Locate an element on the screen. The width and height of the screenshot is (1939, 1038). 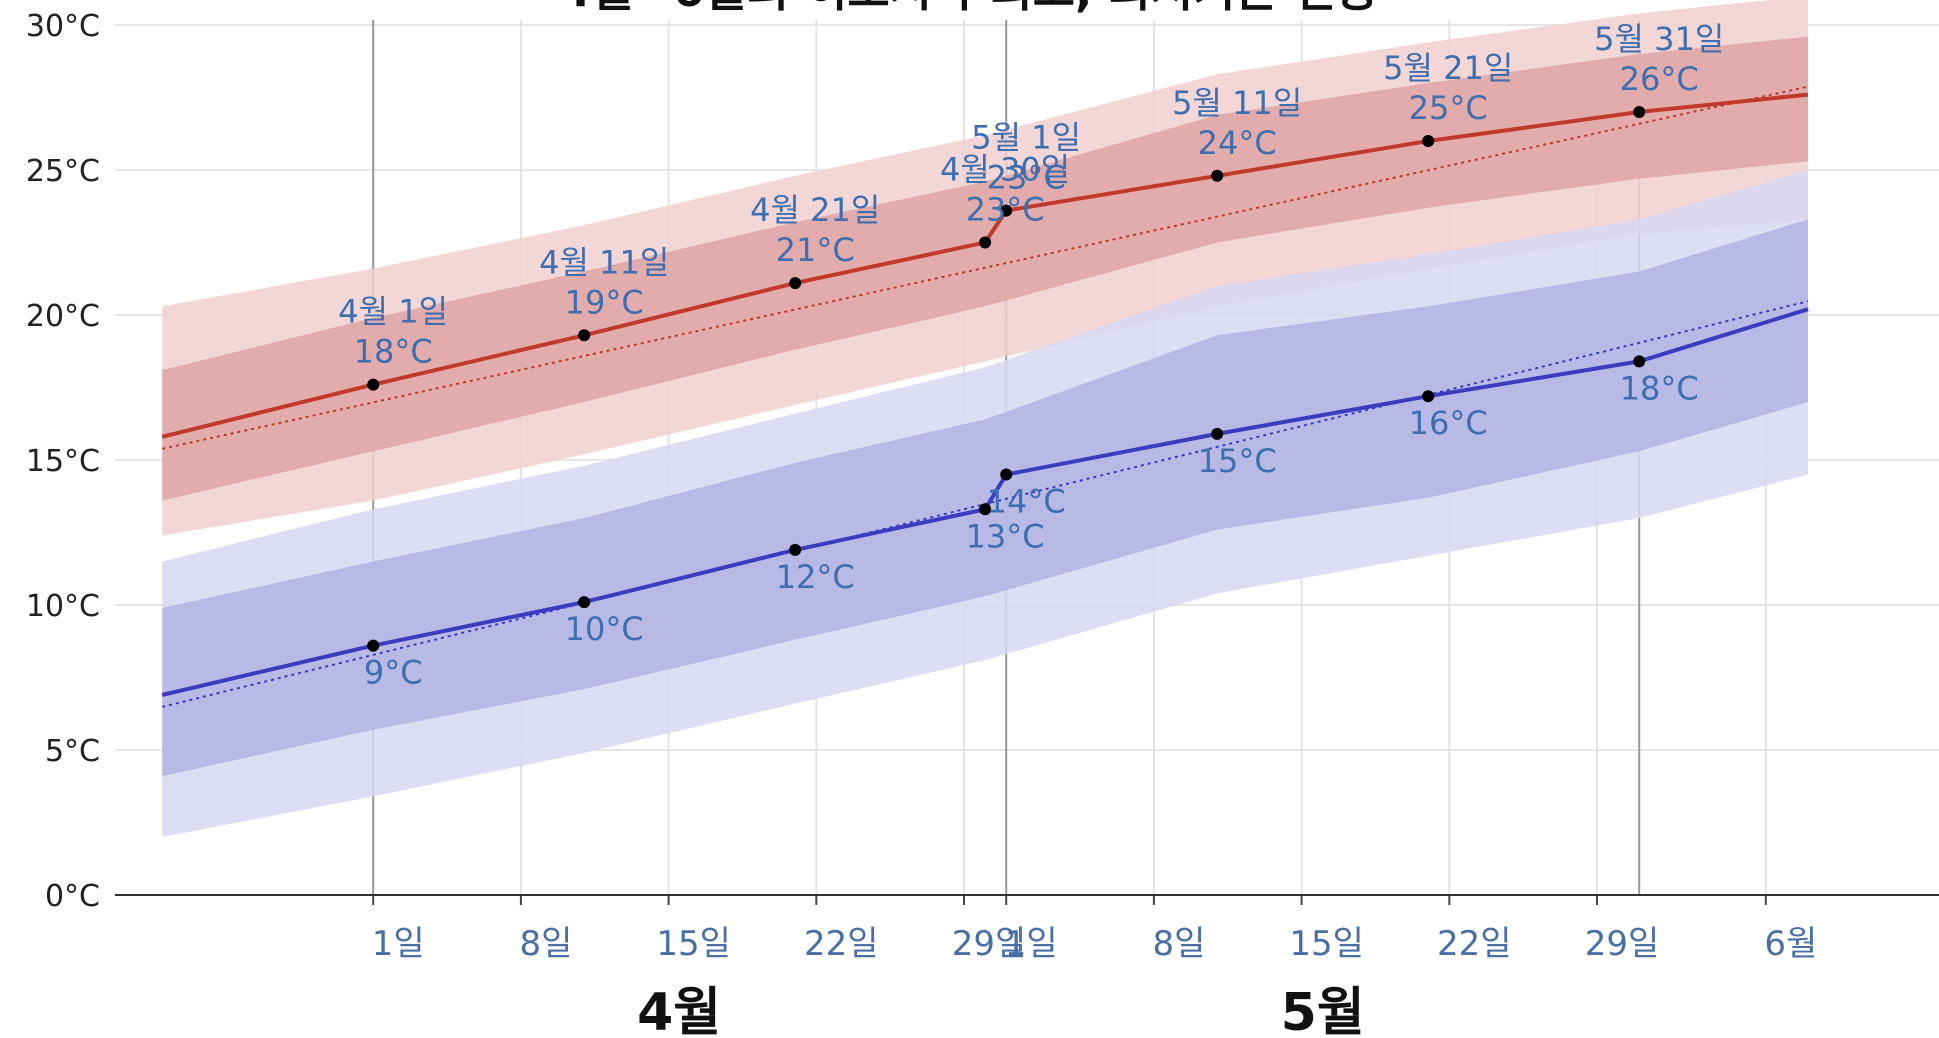
low-temp-label: 10°C is located at coordinates (604, 629).